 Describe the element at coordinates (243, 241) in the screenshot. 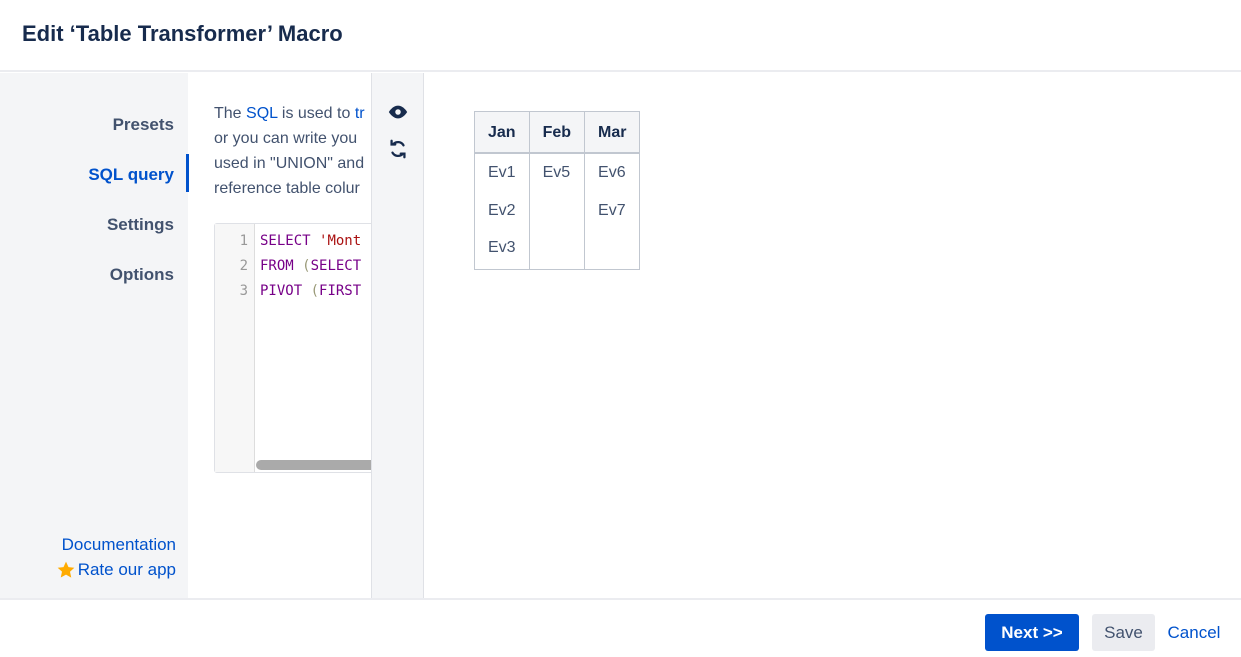

I see `line-number: 1` at that location.